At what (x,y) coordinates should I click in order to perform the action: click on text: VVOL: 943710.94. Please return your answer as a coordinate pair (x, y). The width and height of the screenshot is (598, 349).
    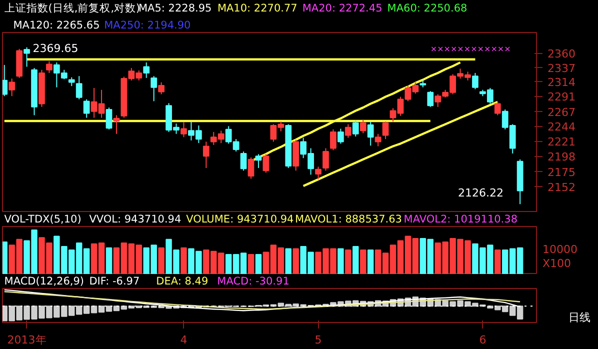
    Looking at the image, I should click on (135, 220).